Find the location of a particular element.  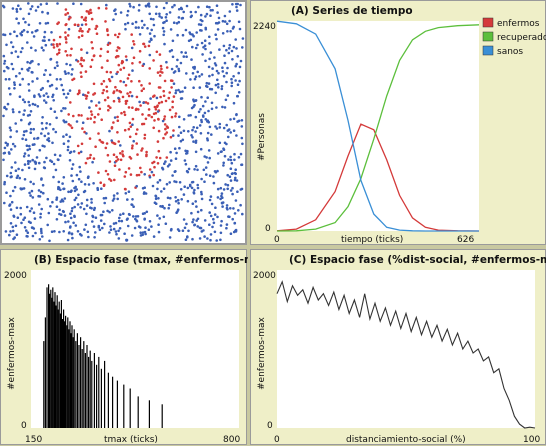

legend-swatch-enfermos is located at coordinates (488, 22).